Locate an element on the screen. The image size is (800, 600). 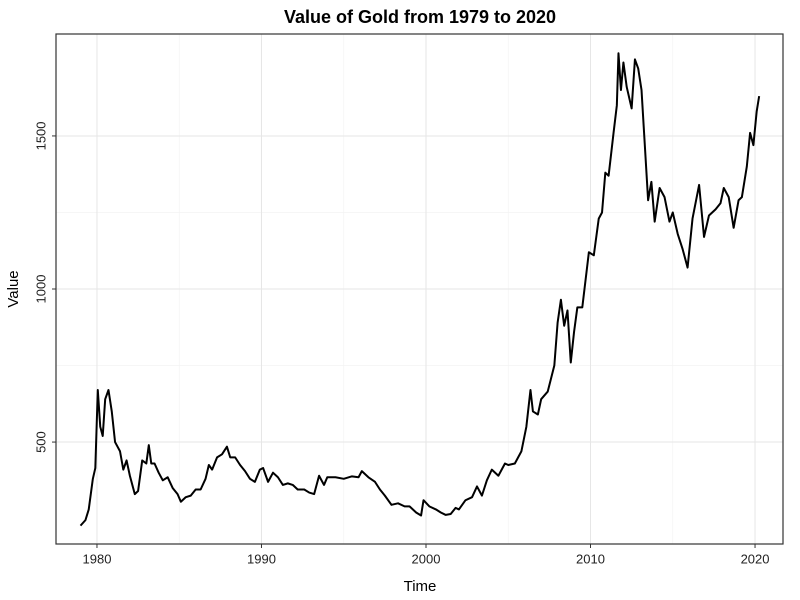
y-tick-label: 1000 is located at coordinates (40, 289).